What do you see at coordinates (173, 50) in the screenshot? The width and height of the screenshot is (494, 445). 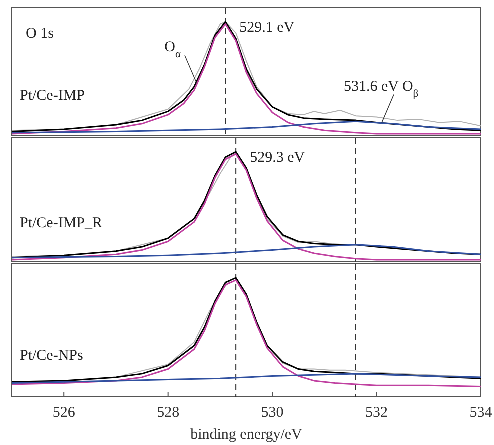 I see `annotation: O$_{α}$` at bounding box center [173, 50].